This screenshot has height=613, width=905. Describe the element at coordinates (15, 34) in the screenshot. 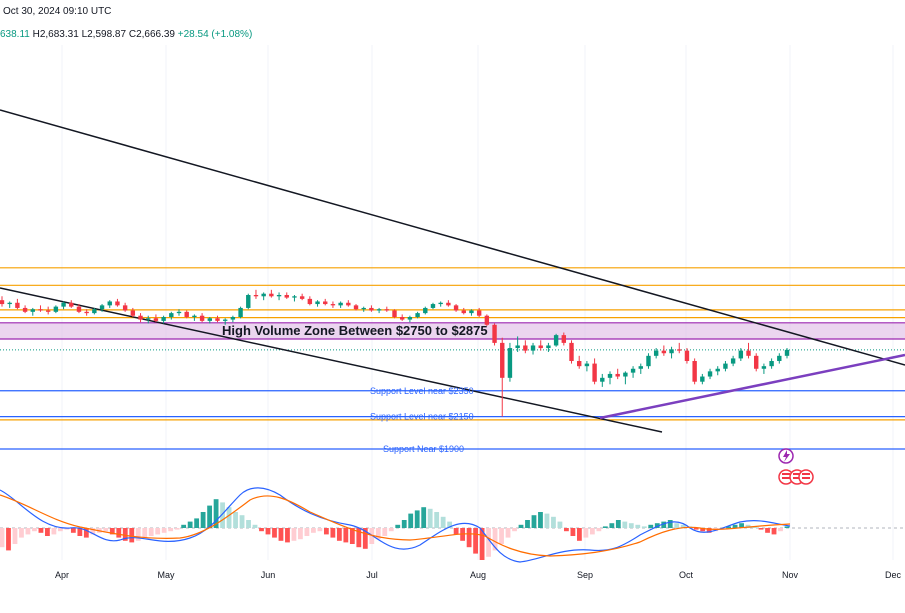

I see `open-value: 638.11` at that location.